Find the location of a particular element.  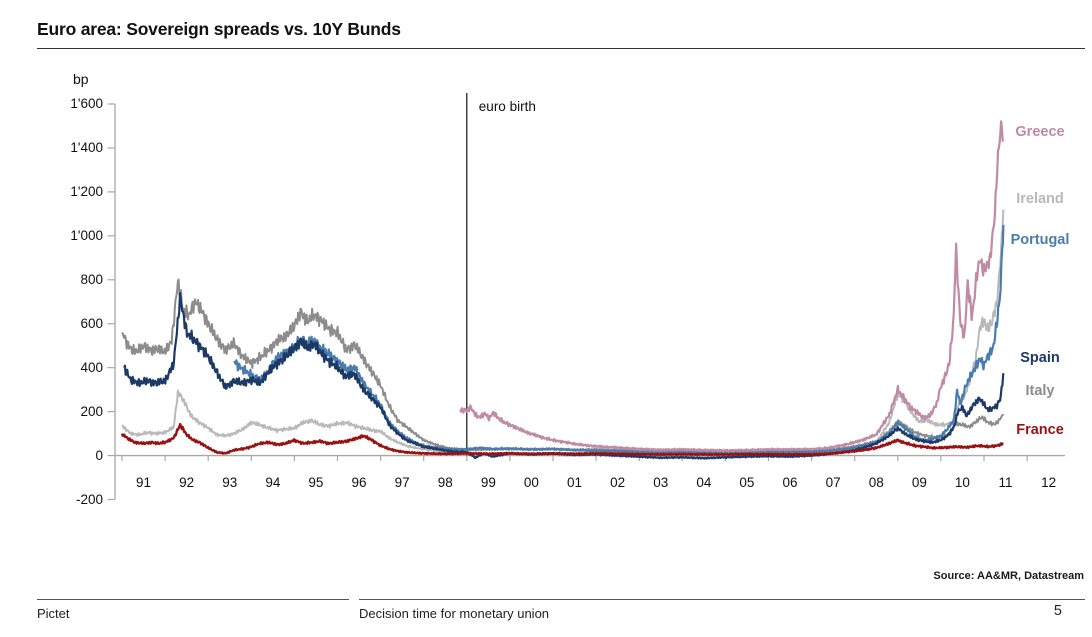

x-tick-label: 07 is located at coordinates (833, 482).